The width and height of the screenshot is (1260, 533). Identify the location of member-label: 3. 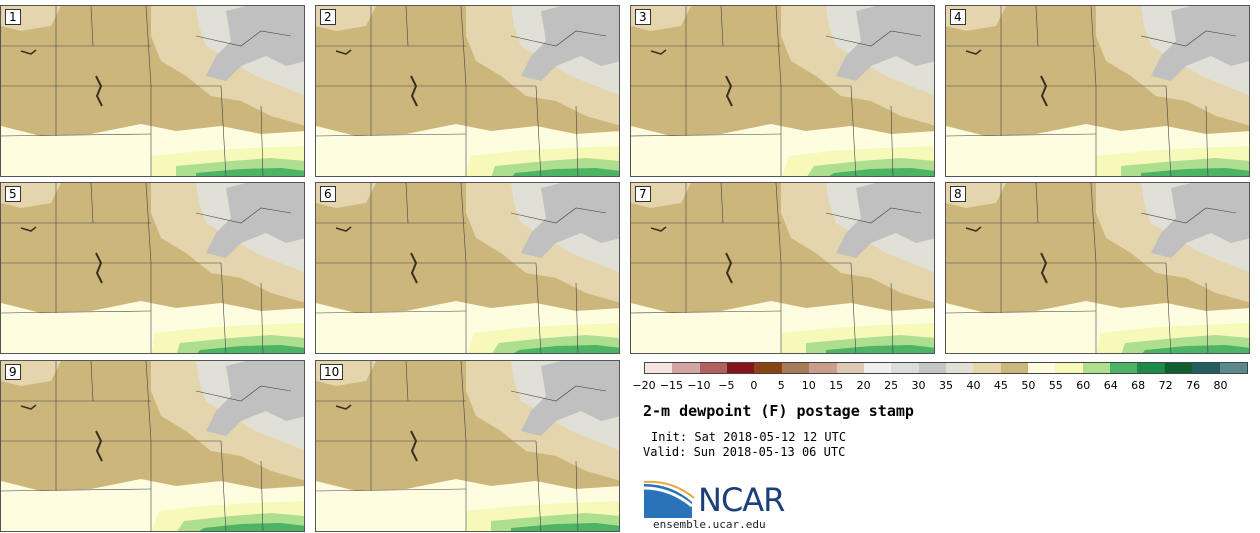
(643, 17).